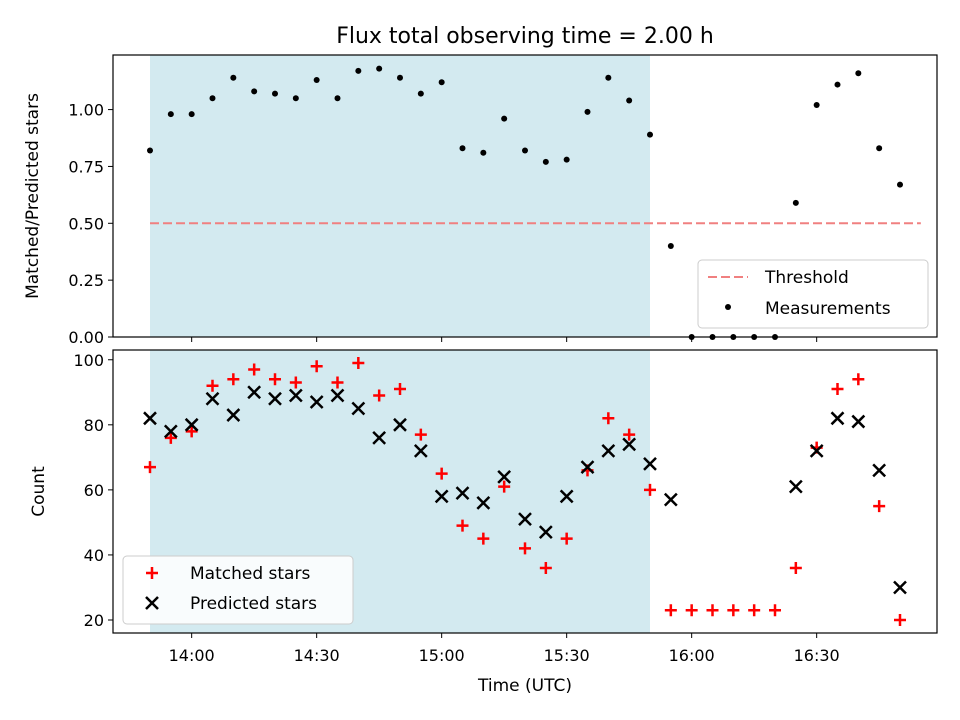  What do you see at coordinates (94, 425) in the screenshot?
I see `y-tick-label: 80` at bounding box center [94, 425].